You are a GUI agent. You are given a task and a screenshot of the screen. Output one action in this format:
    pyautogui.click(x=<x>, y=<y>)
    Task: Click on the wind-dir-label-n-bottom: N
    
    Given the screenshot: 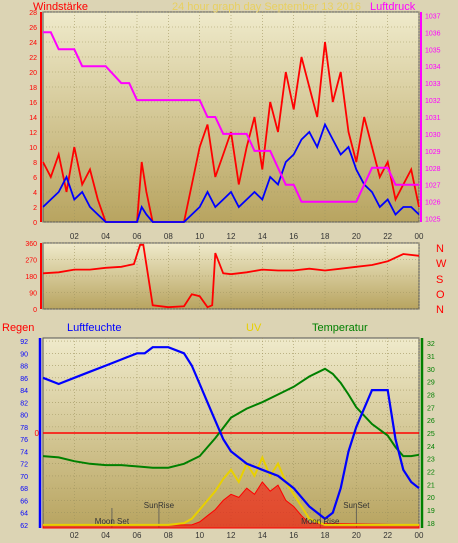 What is the action you would take?
    pyautogui.click(x=440, y=310)
    